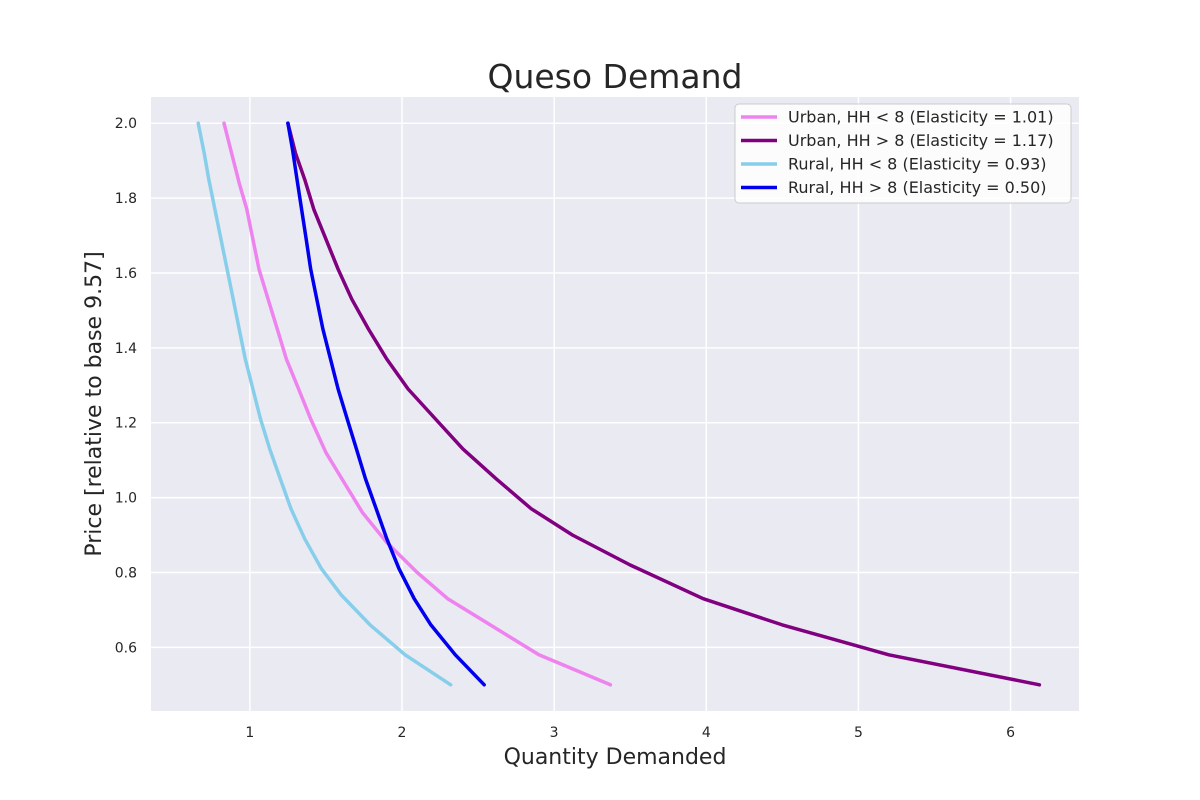 This screenshot has width=1200, height=800. I want to click on legend-label-3: Rural, HH < 8 (Elasticity = 0.93), so click(917, 164).